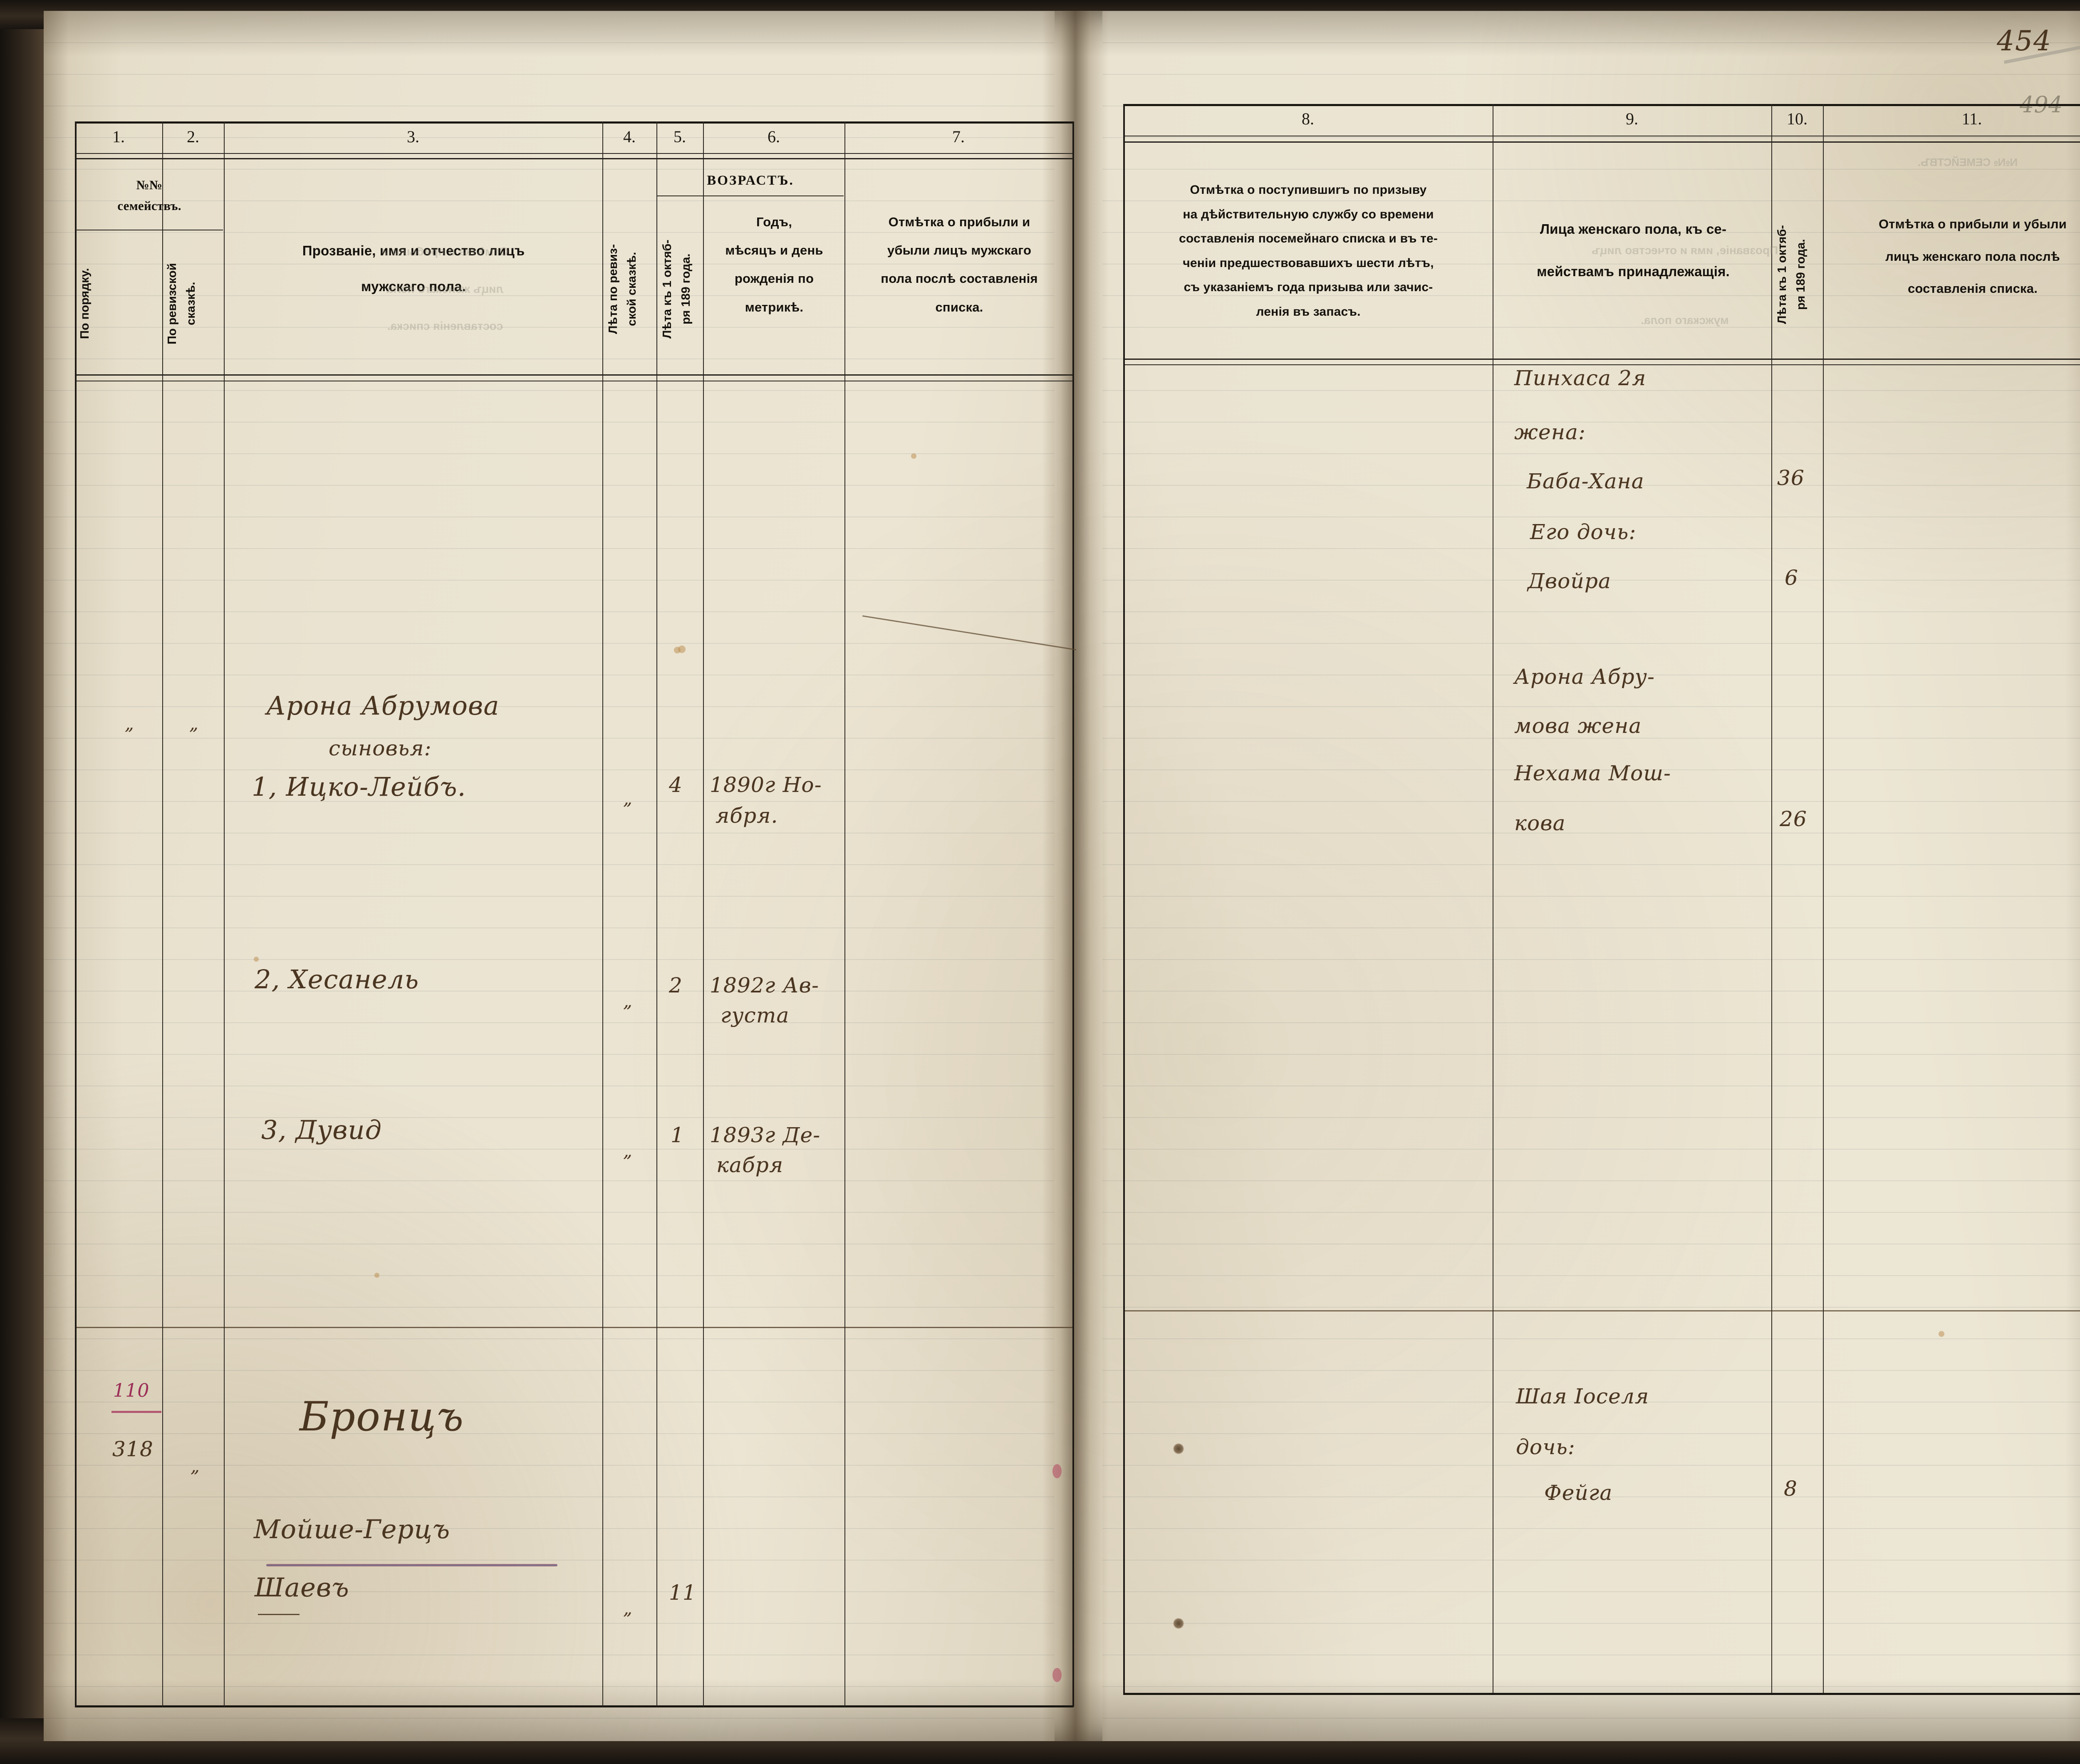  I want to click on female-feyga-age: 8, so click(1791, 1489).